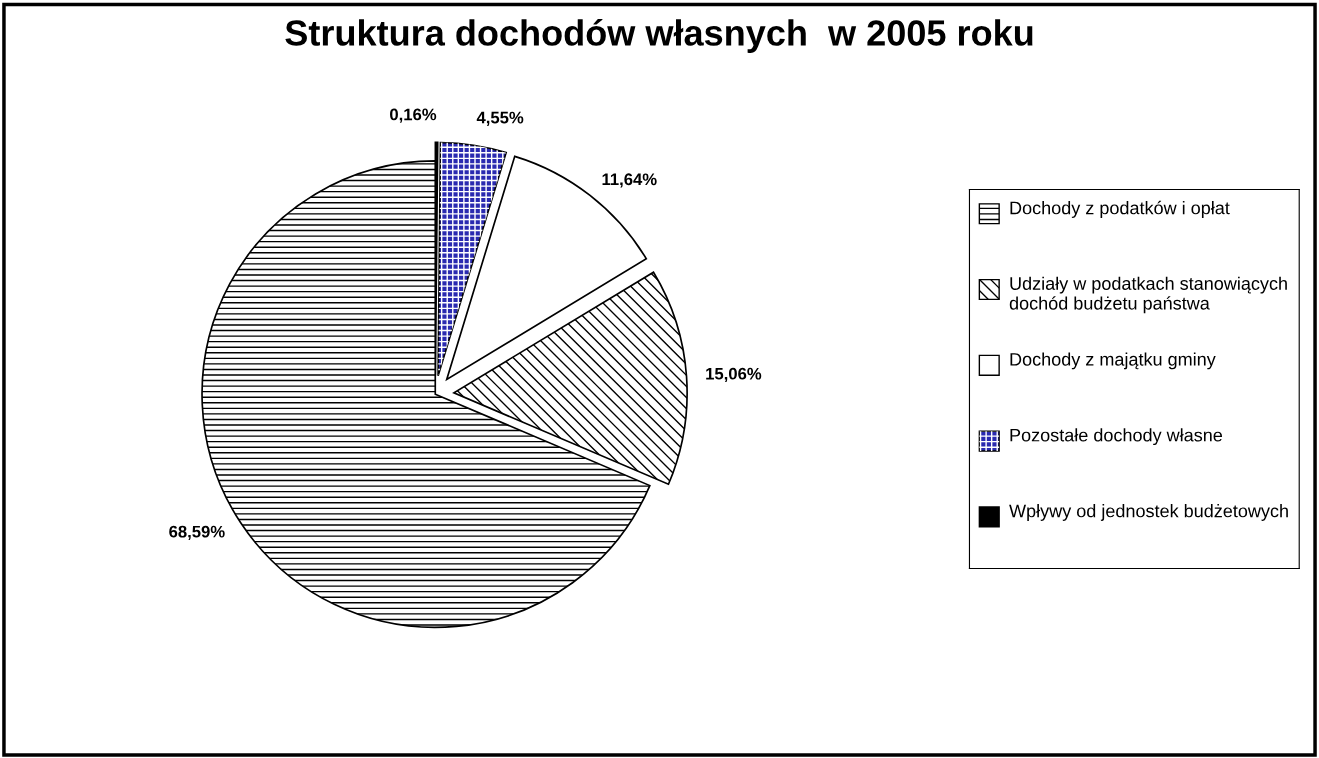 Image resolution: width=1319 pixels, height=758 pixels. What do you see at coordinates (1148, 295) in the screenshot?
I see `legend-label: Udziały w podatkach stanowiących dochód budżetu państwa` at bounding box center [1148, 295].